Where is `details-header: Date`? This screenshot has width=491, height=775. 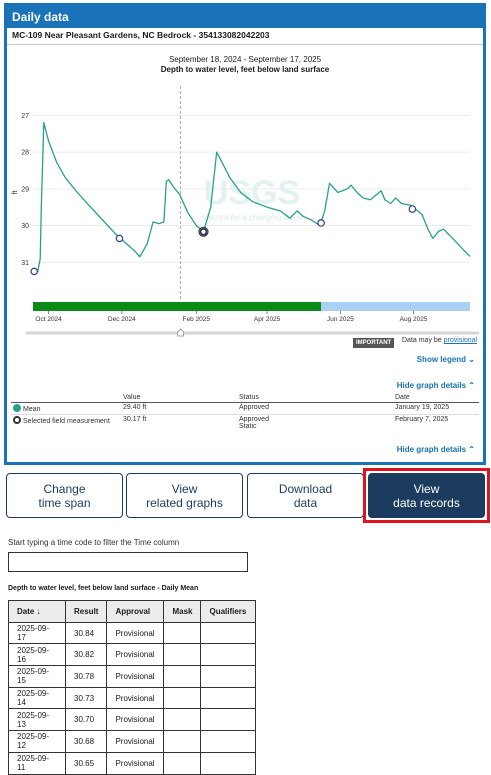
details-header: Date is located at coordinates (436, 398).